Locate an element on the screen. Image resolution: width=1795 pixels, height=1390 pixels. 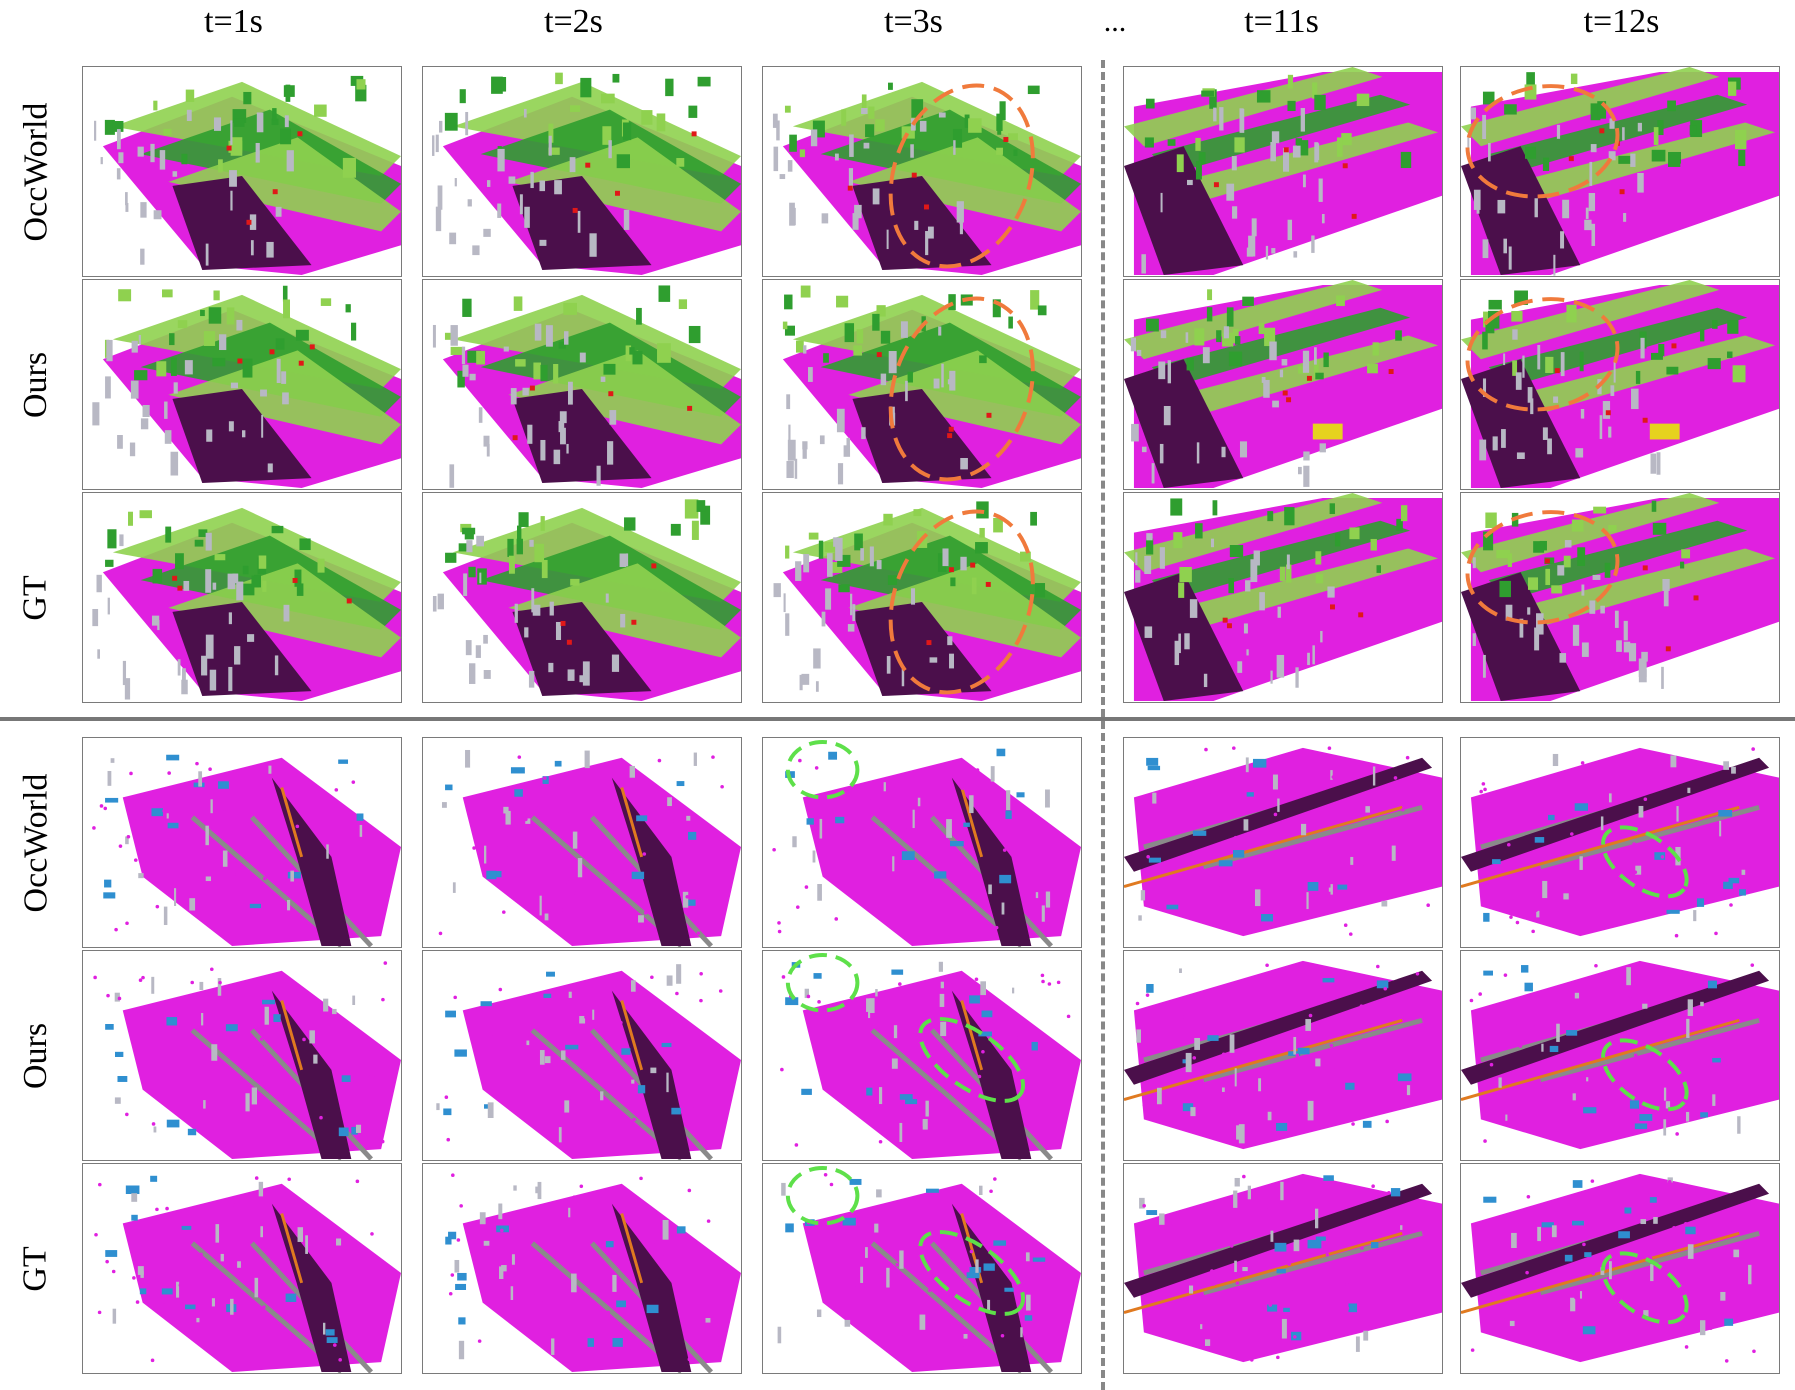
barrier-line is located at coordinates (1263, 1273).